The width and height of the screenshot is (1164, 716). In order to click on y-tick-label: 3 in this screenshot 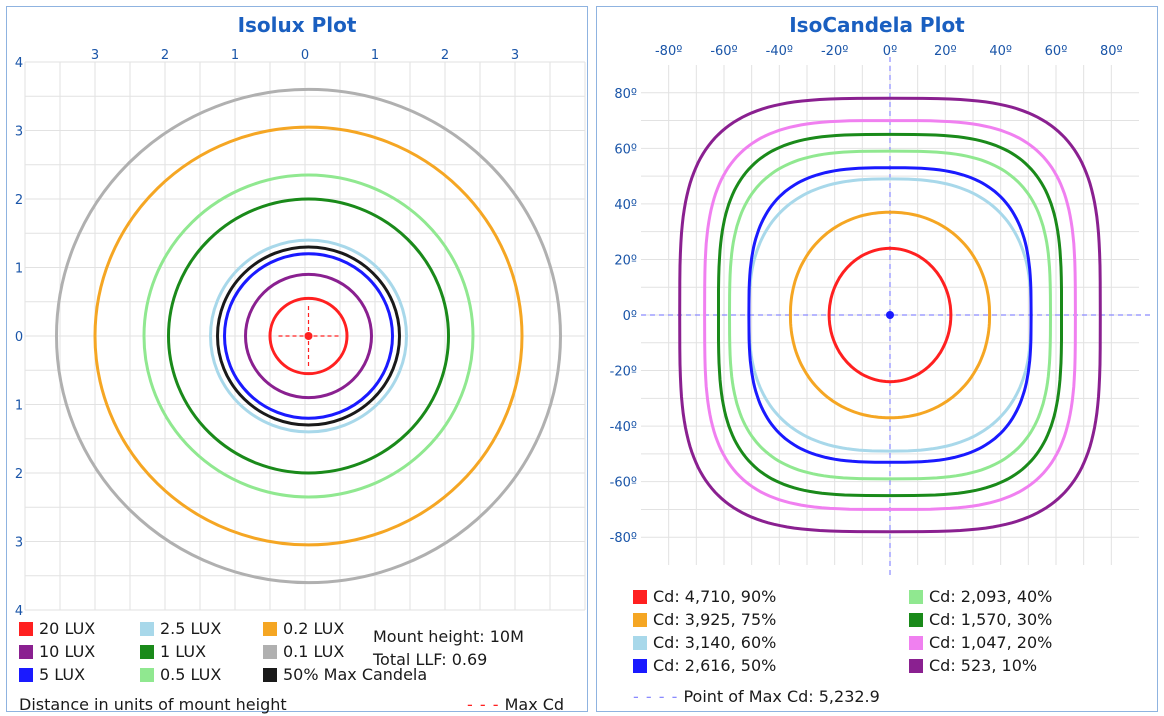, I will do `click(19, 132)`.